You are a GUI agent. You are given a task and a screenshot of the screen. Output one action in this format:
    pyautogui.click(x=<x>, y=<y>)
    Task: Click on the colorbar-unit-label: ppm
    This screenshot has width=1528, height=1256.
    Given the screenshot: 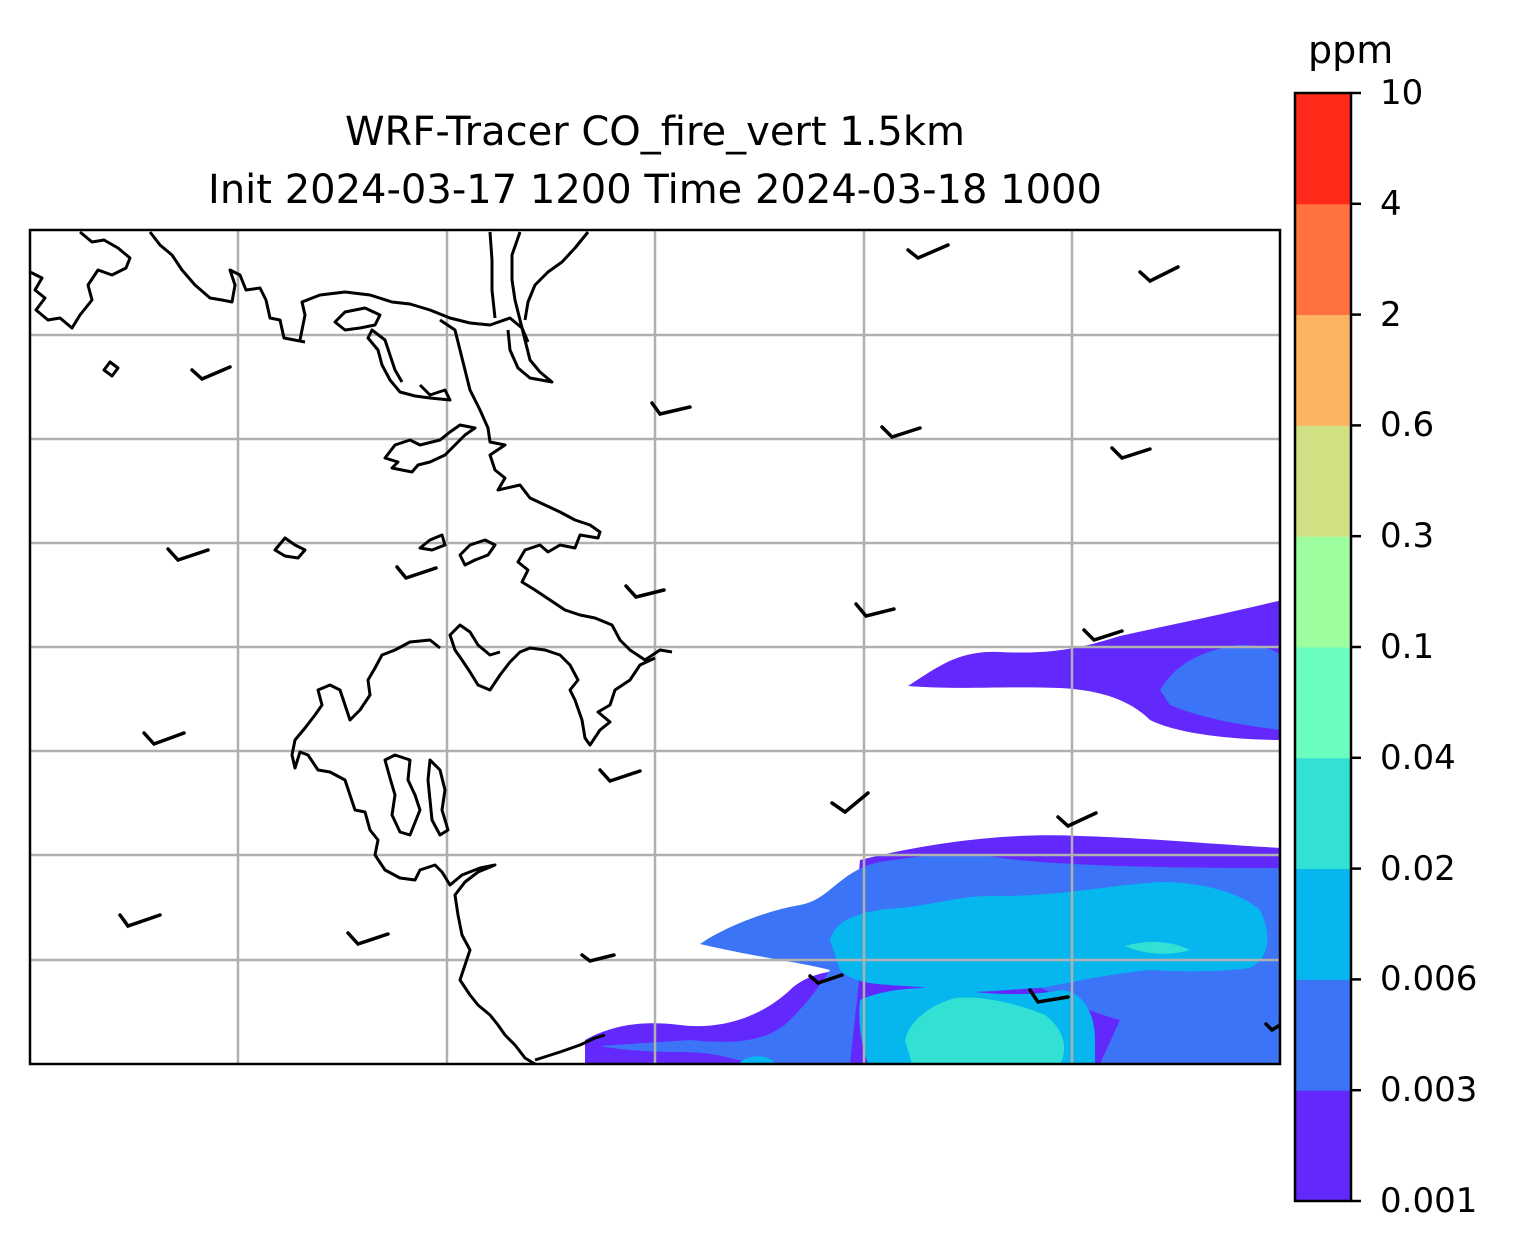 What is the action you would take?
    pyautogui.click(x=1351, y=50)
    